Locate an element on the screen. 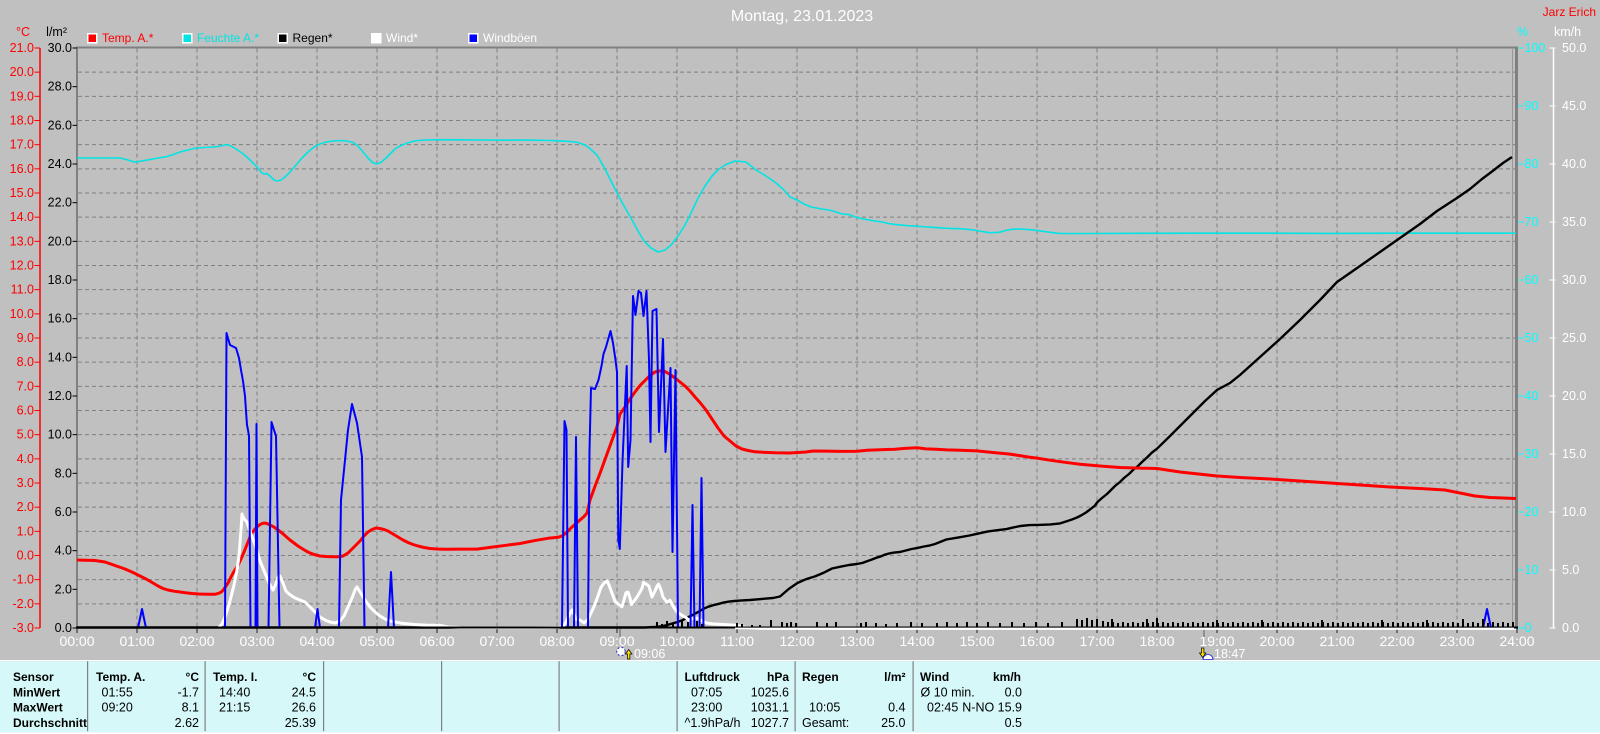  svg-text: 7.0 is located at coordinates (25, 386).